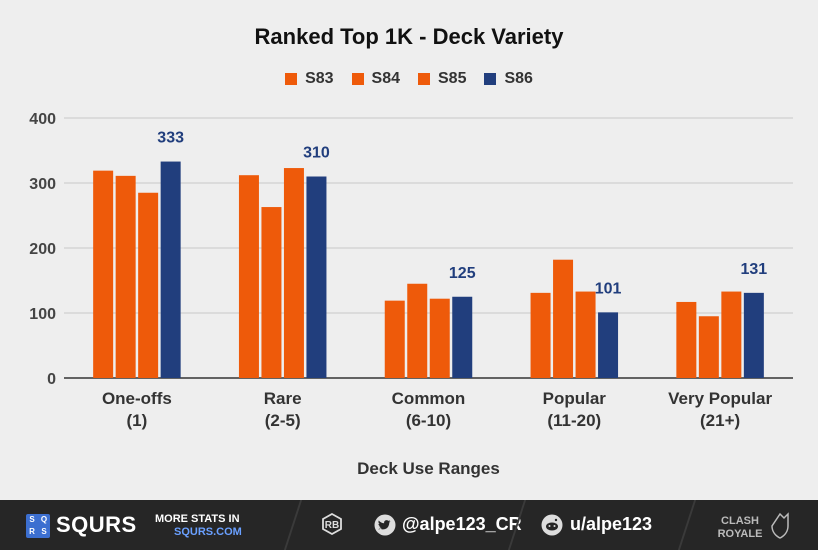 The width and height of the screenshot is (818, 550). What do you see at coordinates (428, 468) in the screenshot?
I see `x-axis-label: Deck Use Ranges` at bounding box center [428, 468].